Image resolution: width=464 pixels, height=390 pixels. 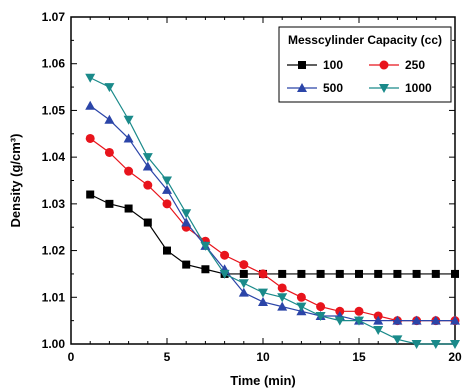 I want to click on legend-entry-100: 100, so click(x=315, y=65).